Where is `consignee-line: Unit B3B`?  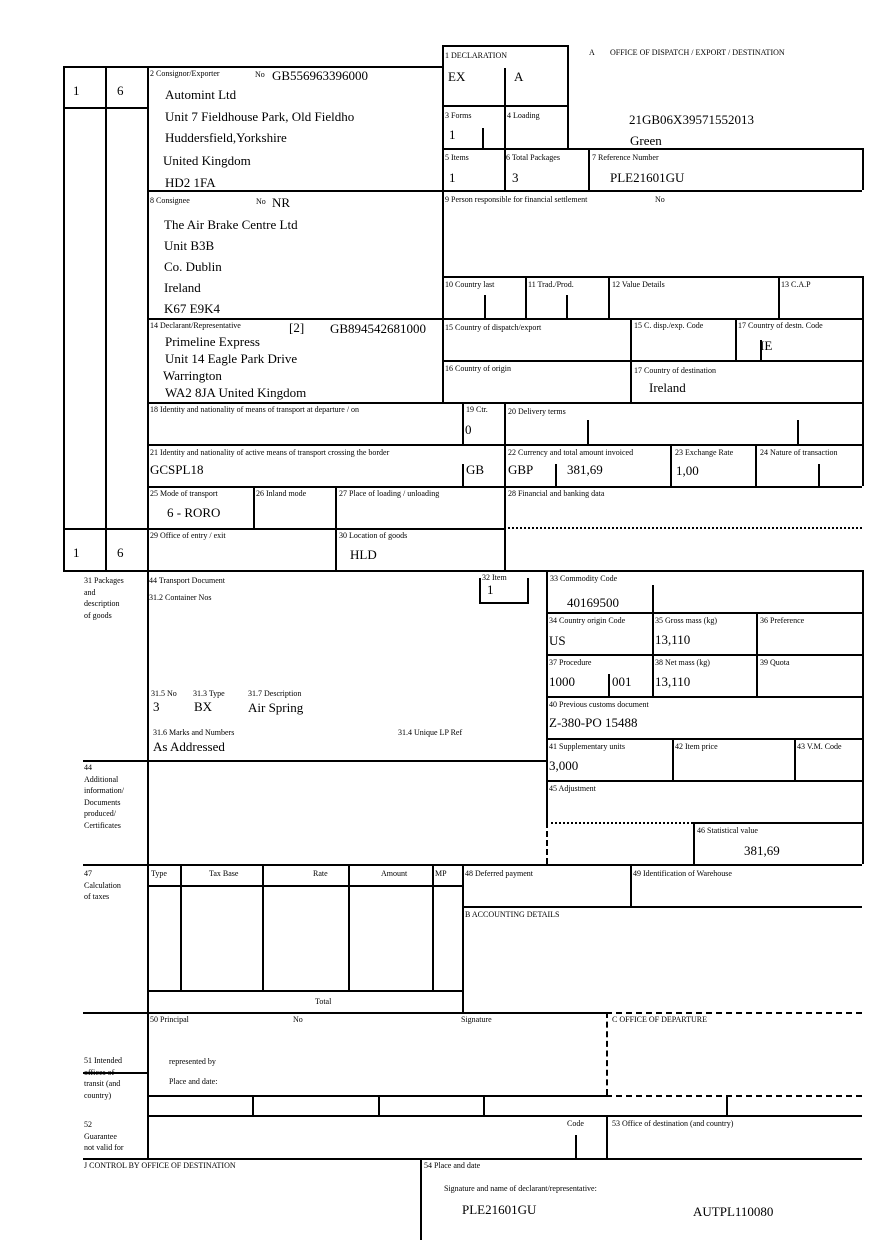 consignee-line: Unit B3B is located at coordinates (189, 245).